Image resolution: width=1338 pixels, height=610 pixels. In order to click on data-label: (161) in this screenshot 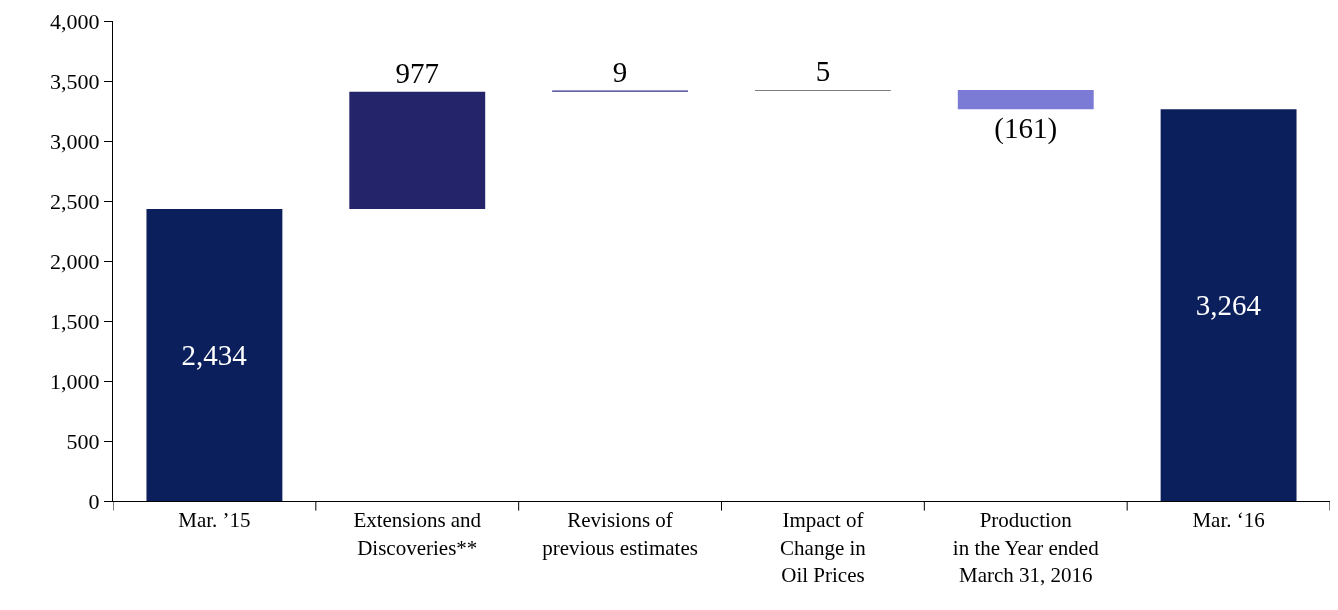, I will do `click(1026, 129)`.